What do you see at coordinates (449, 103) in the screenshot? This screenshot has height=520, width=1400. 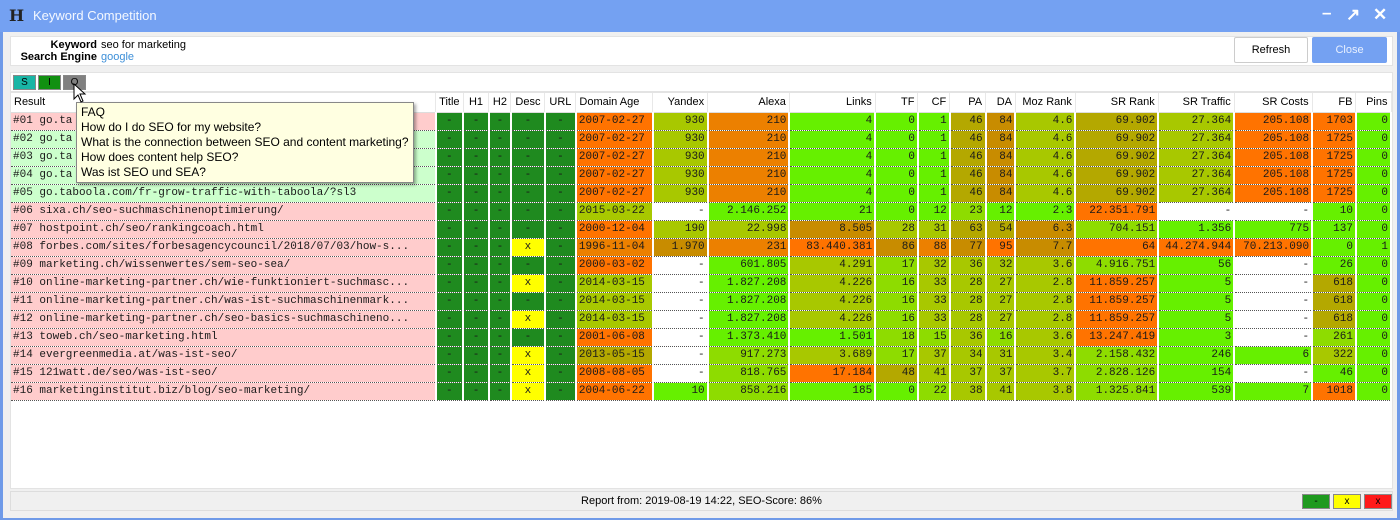 I see `column-header-title: Title` at bounding box center [449, 103].